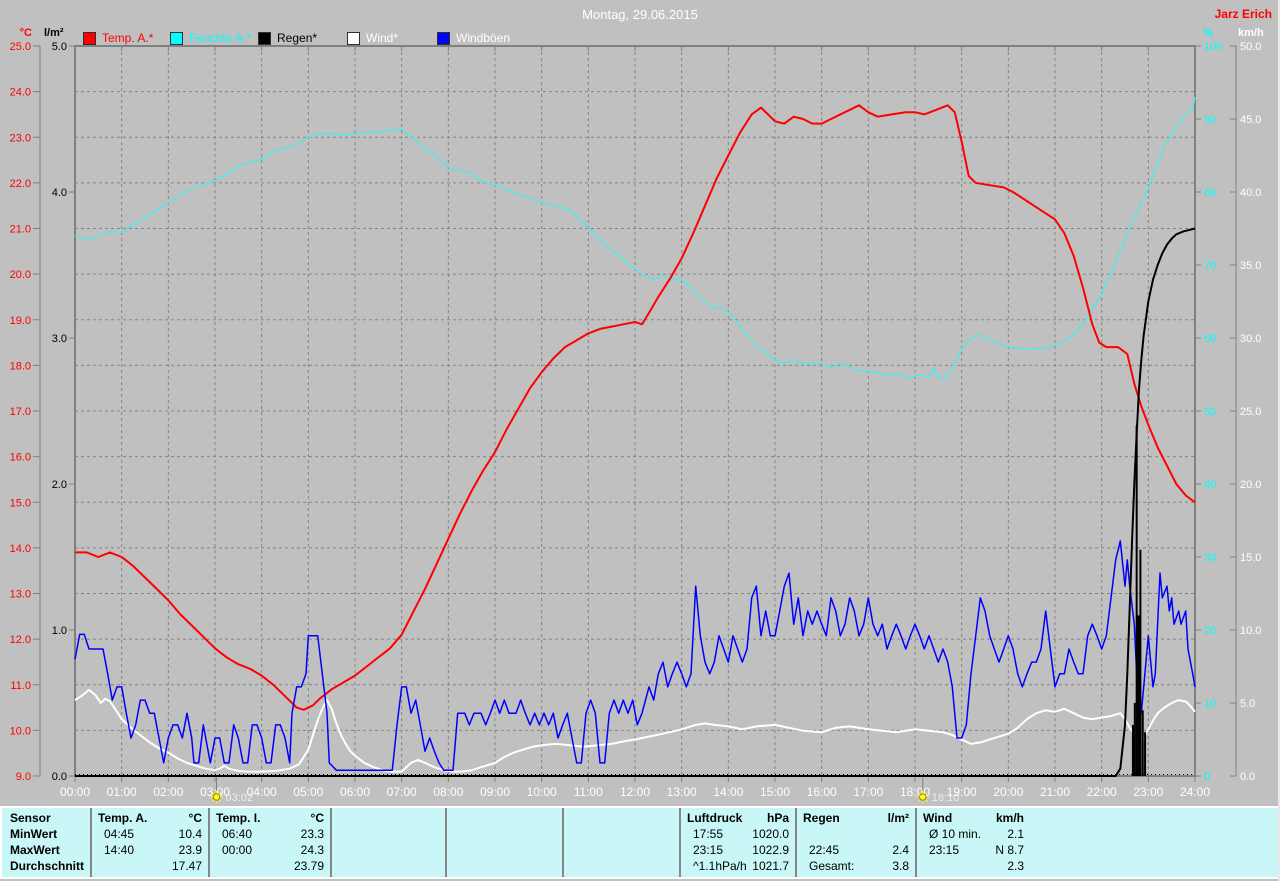  What do you see at coordinates (1210, 193) in the screenshot?
I see `axis-label: 80` at bounding box center [1210, 193].